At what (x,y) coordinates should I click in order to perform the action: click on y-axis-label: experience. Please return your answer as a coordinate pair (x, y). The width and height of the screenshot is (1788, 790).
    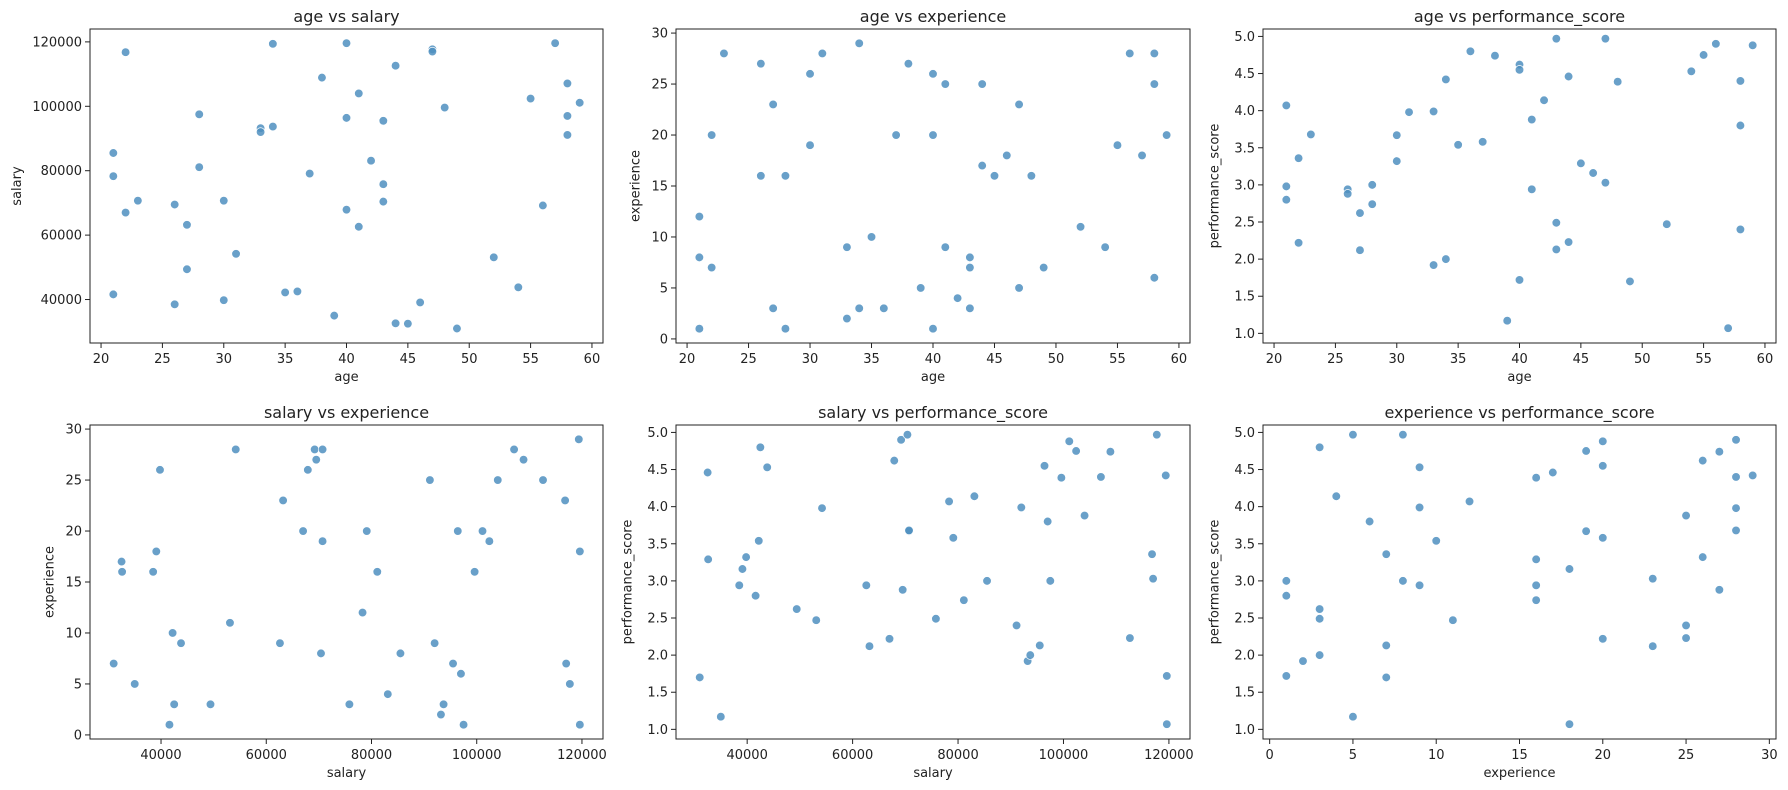
    Looking at the image, I should click on (636, 186).